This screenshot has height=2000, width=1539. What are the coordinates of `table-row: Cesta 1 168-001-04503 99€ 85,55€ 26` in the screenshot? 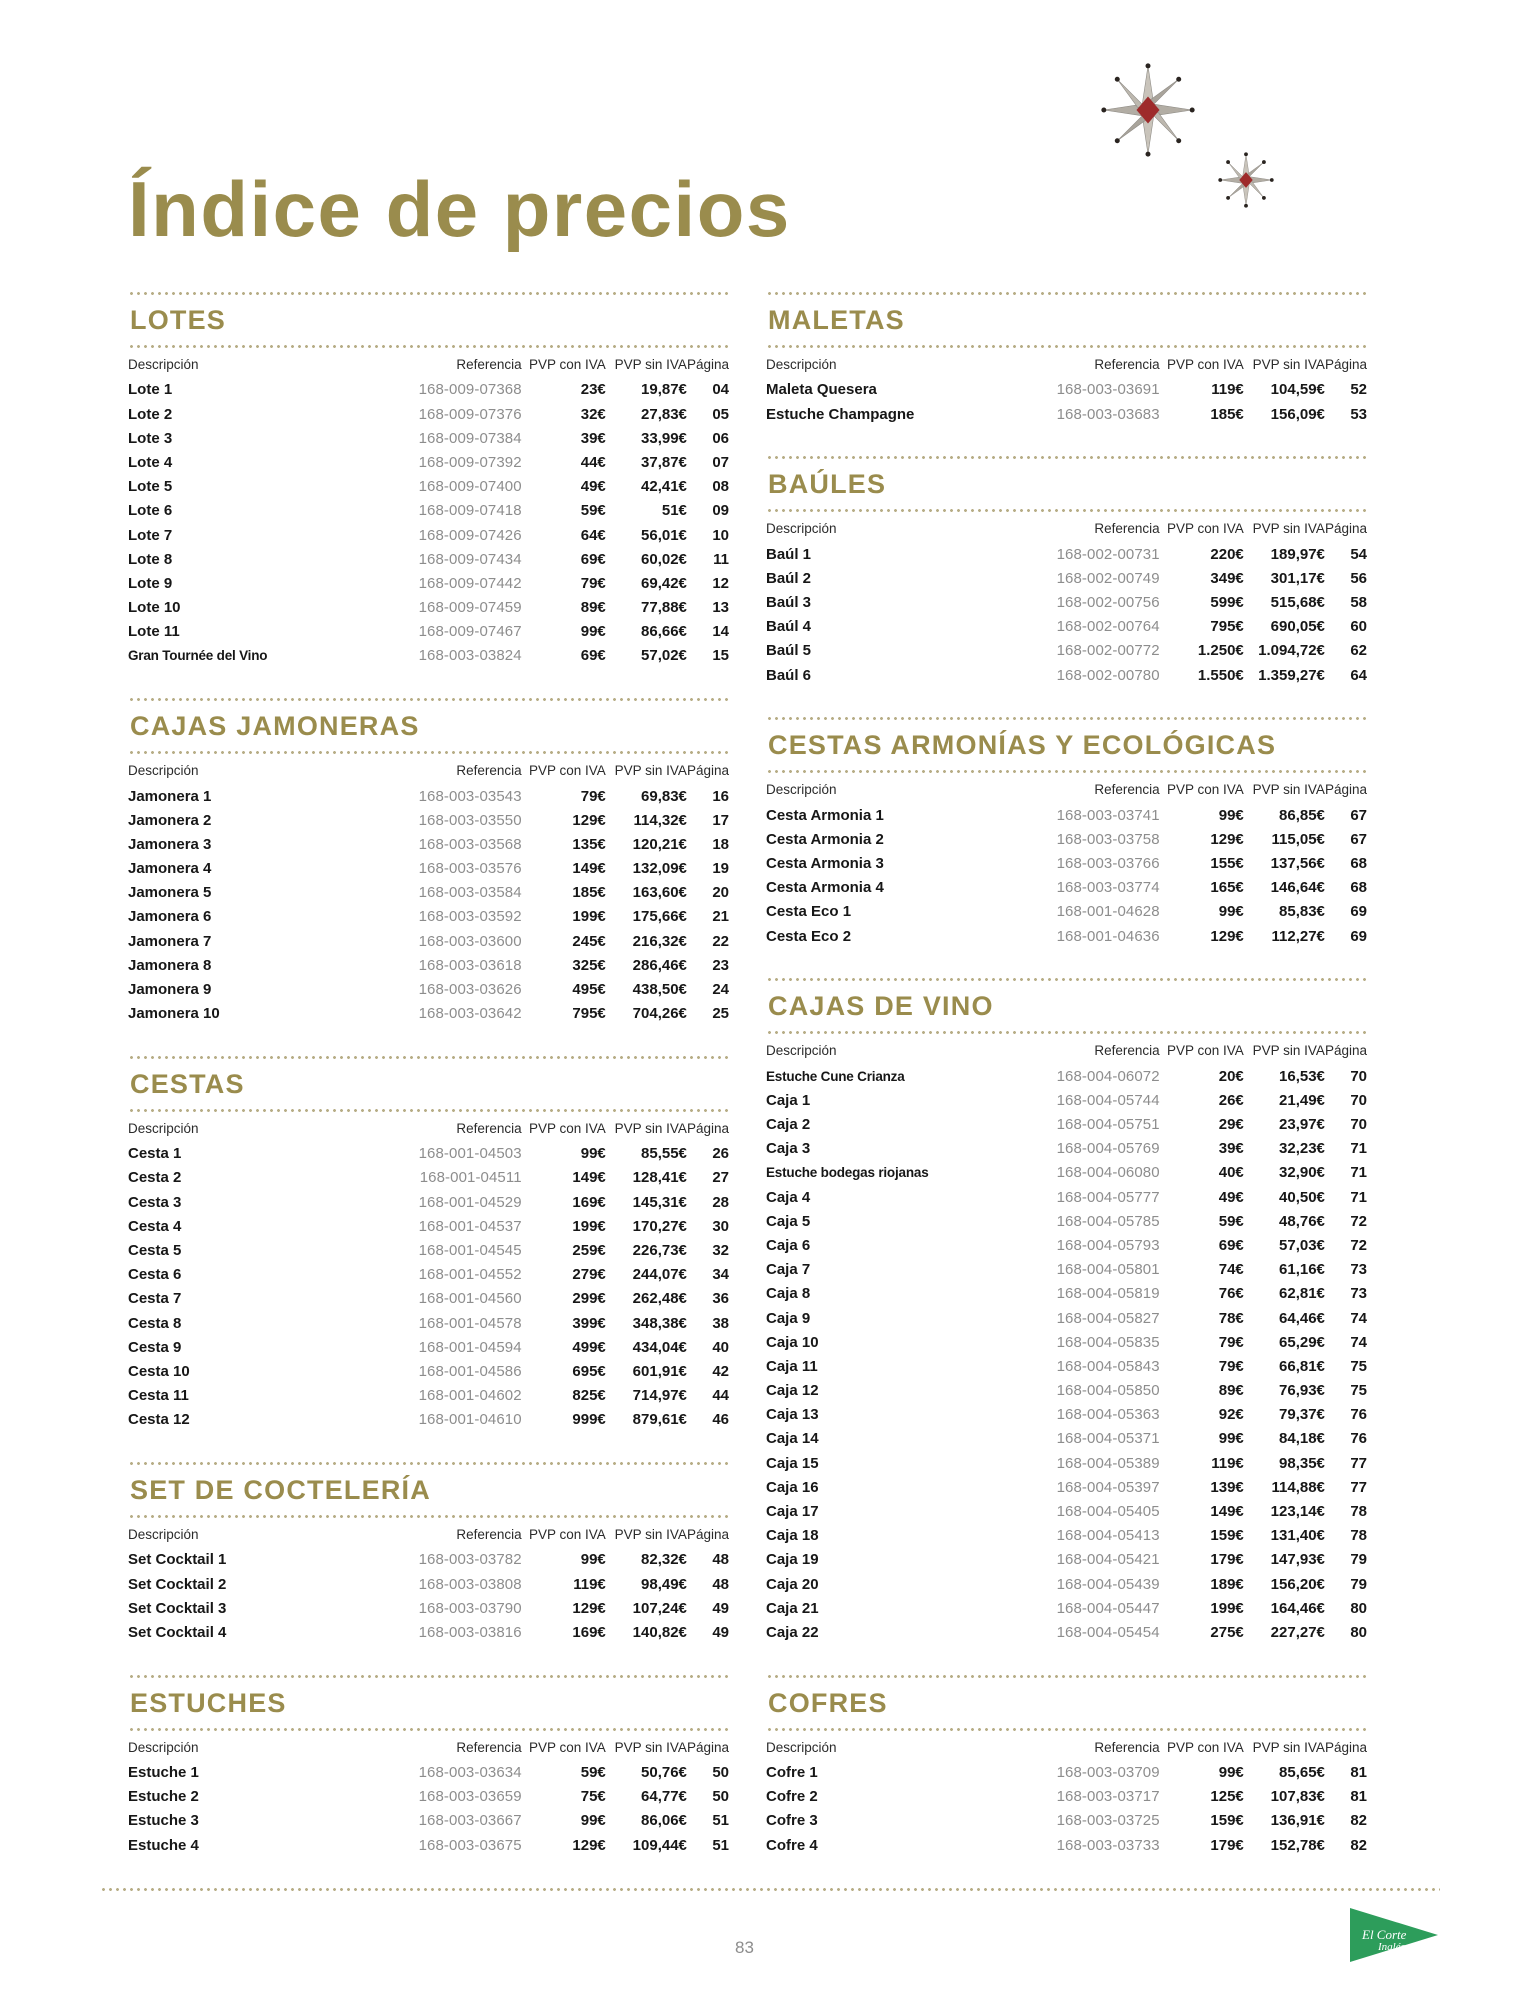 It's located at (428, 1154).